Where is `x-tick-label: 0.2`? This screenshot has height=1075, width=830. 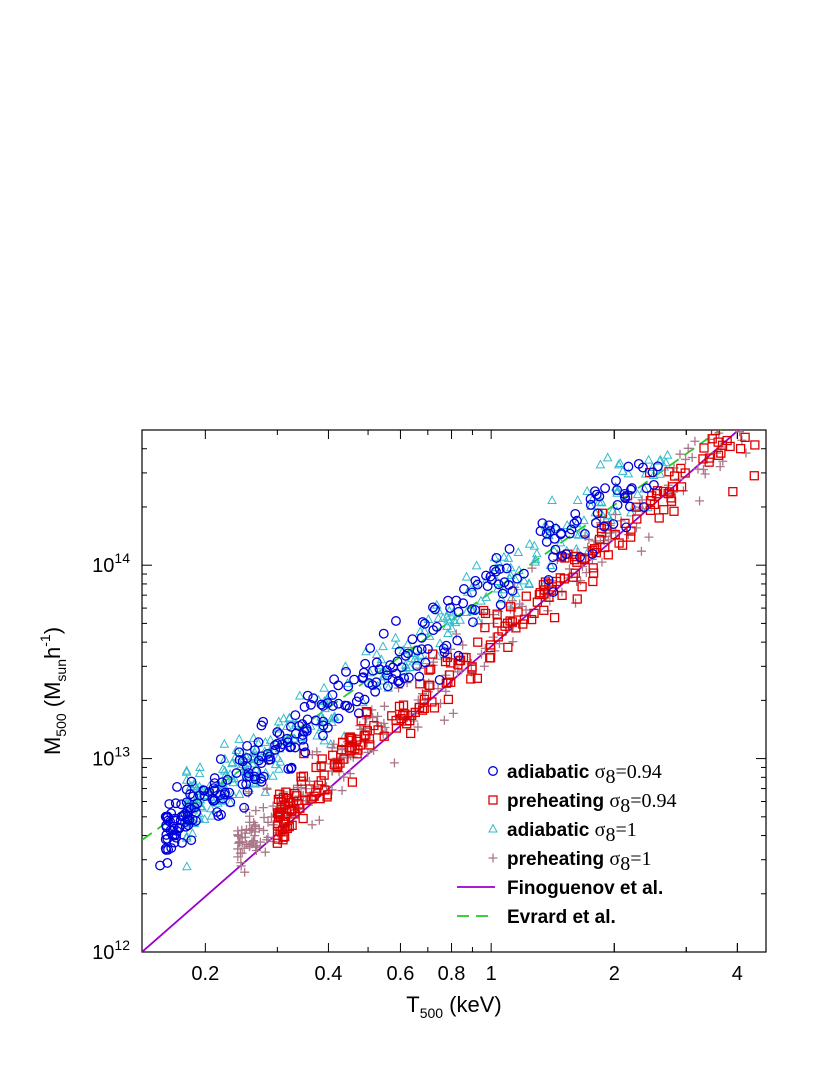 x-tick-label: 0.2 is located at coordinates (205, 974).